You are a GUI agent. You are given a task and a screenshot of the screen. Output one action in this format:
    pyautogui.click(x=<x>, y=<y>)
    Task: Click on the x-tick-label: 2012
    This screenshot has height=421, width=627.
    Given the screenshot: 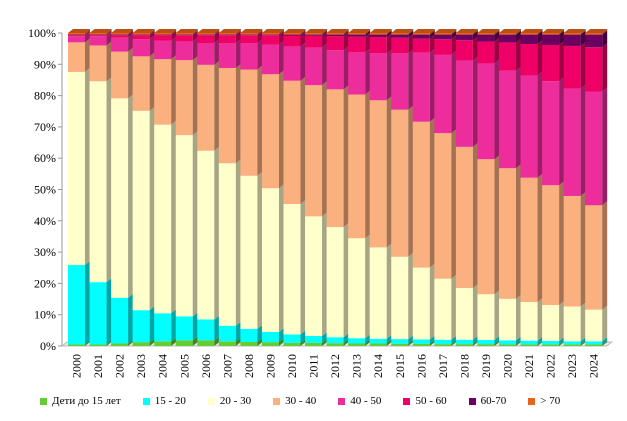 What is the action you would take?
    pyautogui.click(x=335, y=366)
    